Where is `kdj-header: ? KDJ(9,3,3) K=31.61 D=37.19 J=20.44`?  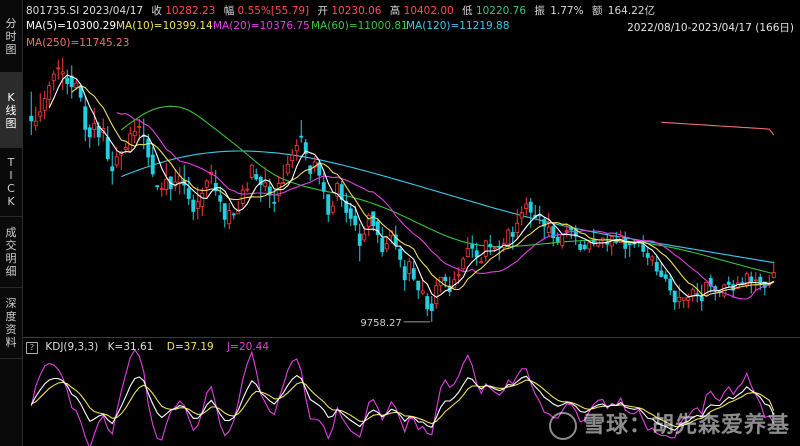
kdj-header: ? KDJ(9,3,3) K=31.61 D=37.19 J=20.44 is located at coordinates (147, 347).